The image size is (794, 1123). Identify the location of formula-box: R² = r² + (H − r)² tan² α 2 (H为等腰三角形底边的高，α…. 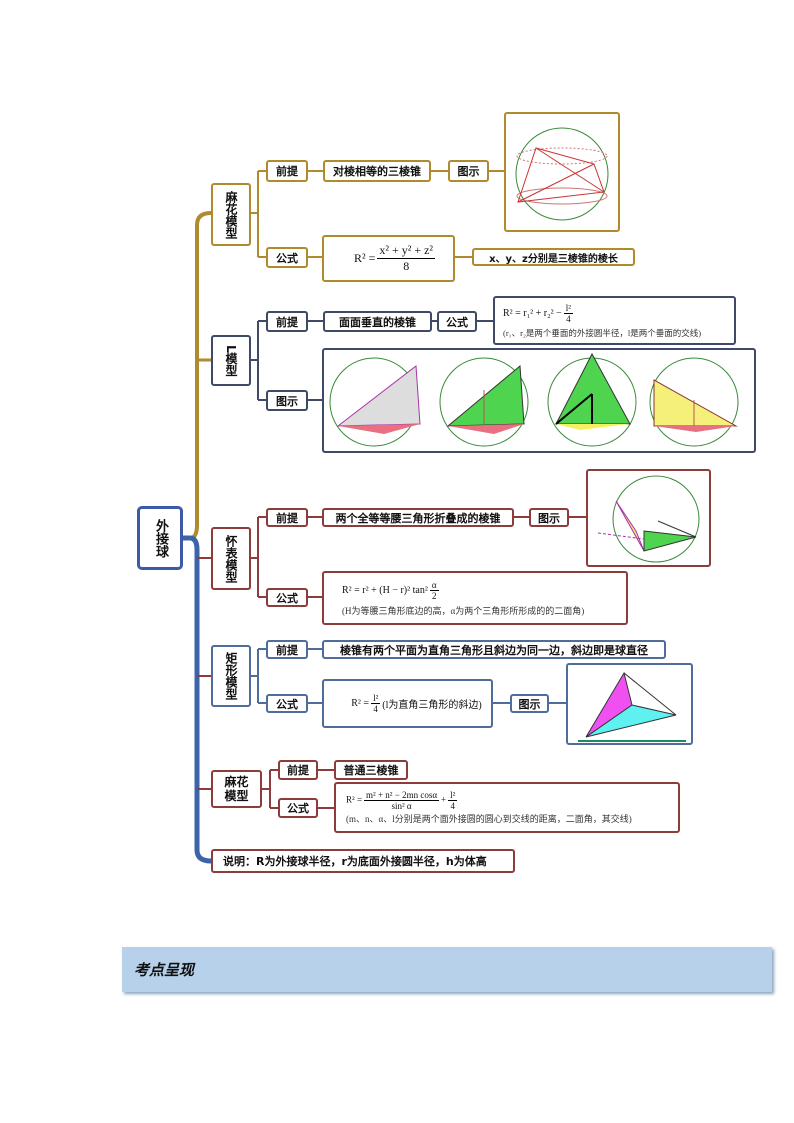
(475, 598).